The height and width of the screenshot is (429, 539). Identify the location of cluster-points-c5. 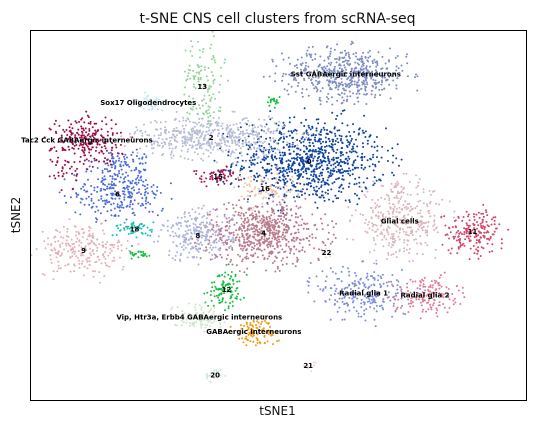
(401, 218).